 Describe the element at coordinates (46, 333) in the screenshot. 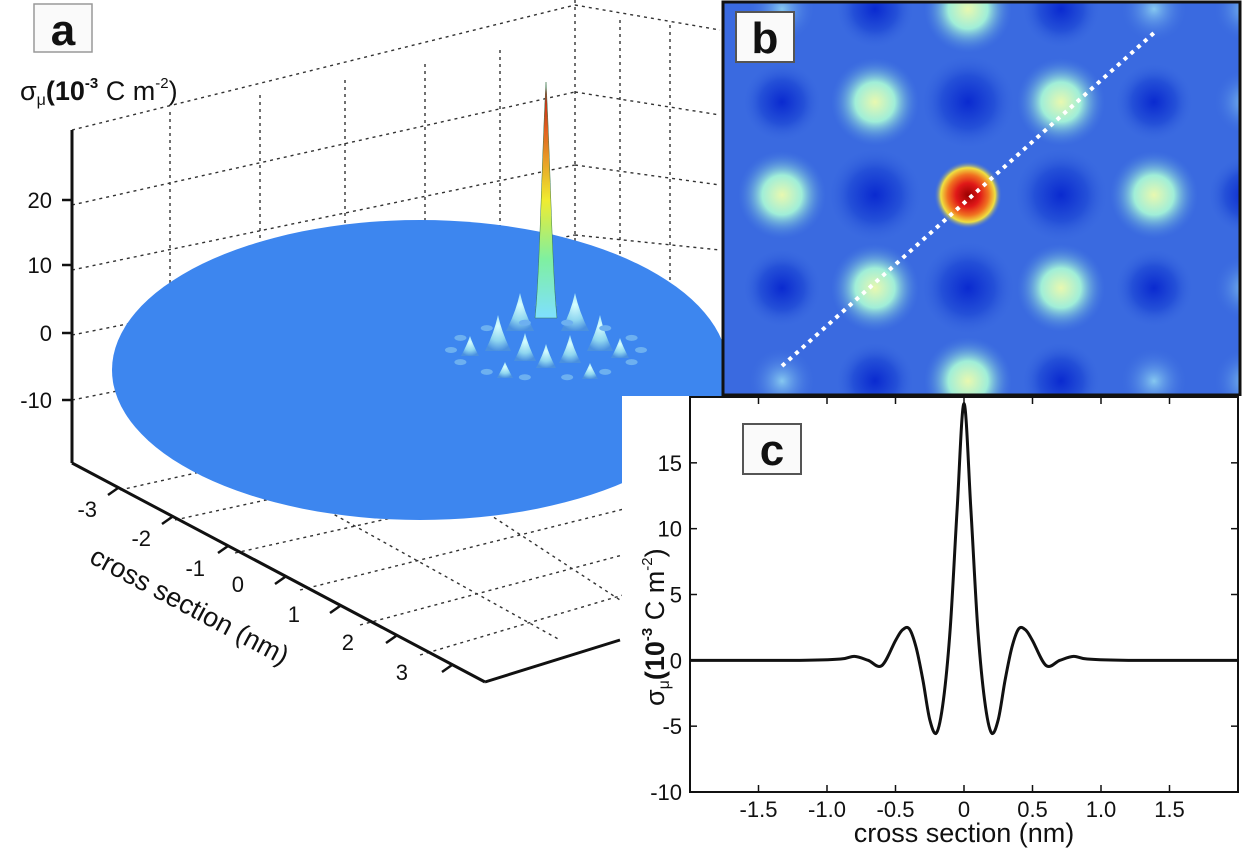

I see `panel-a-z-tick: 0` at that location.